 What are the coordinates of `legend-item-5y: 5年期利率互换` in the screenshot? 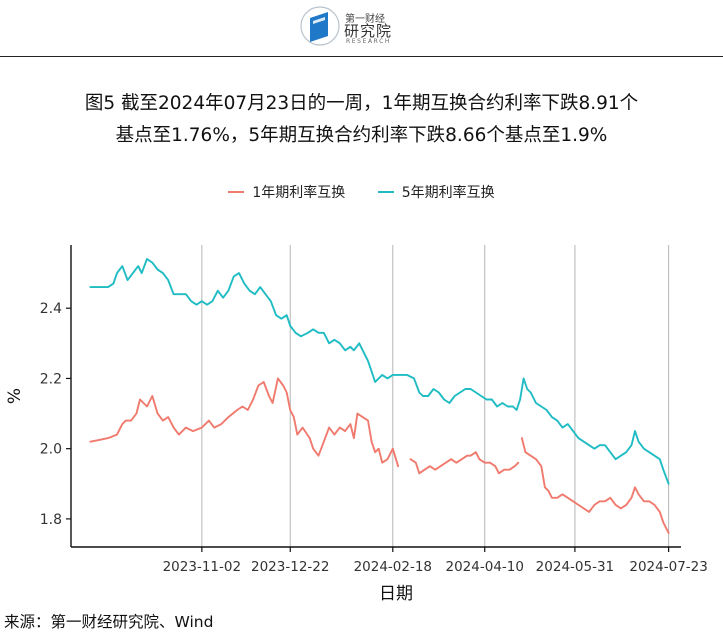 It's located at (436, 192).